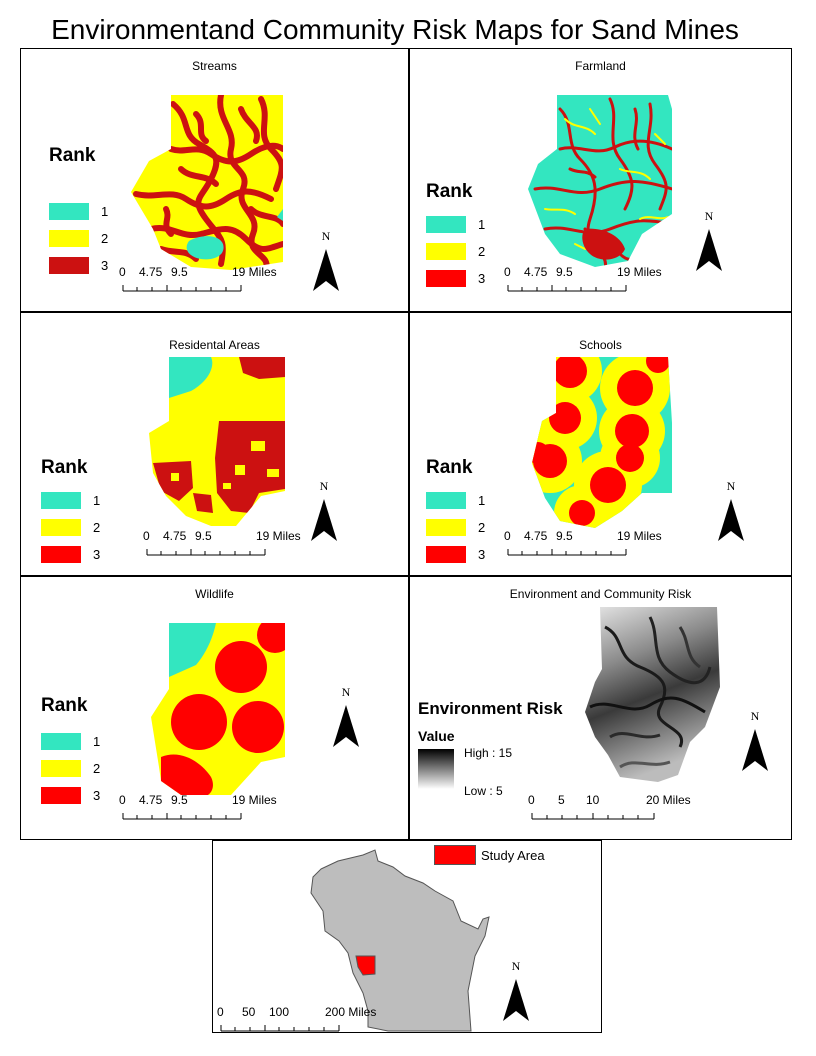 This screenshot has width=816, height=1056. I want to click on panel-title: Wildlife, so click(214, 594).